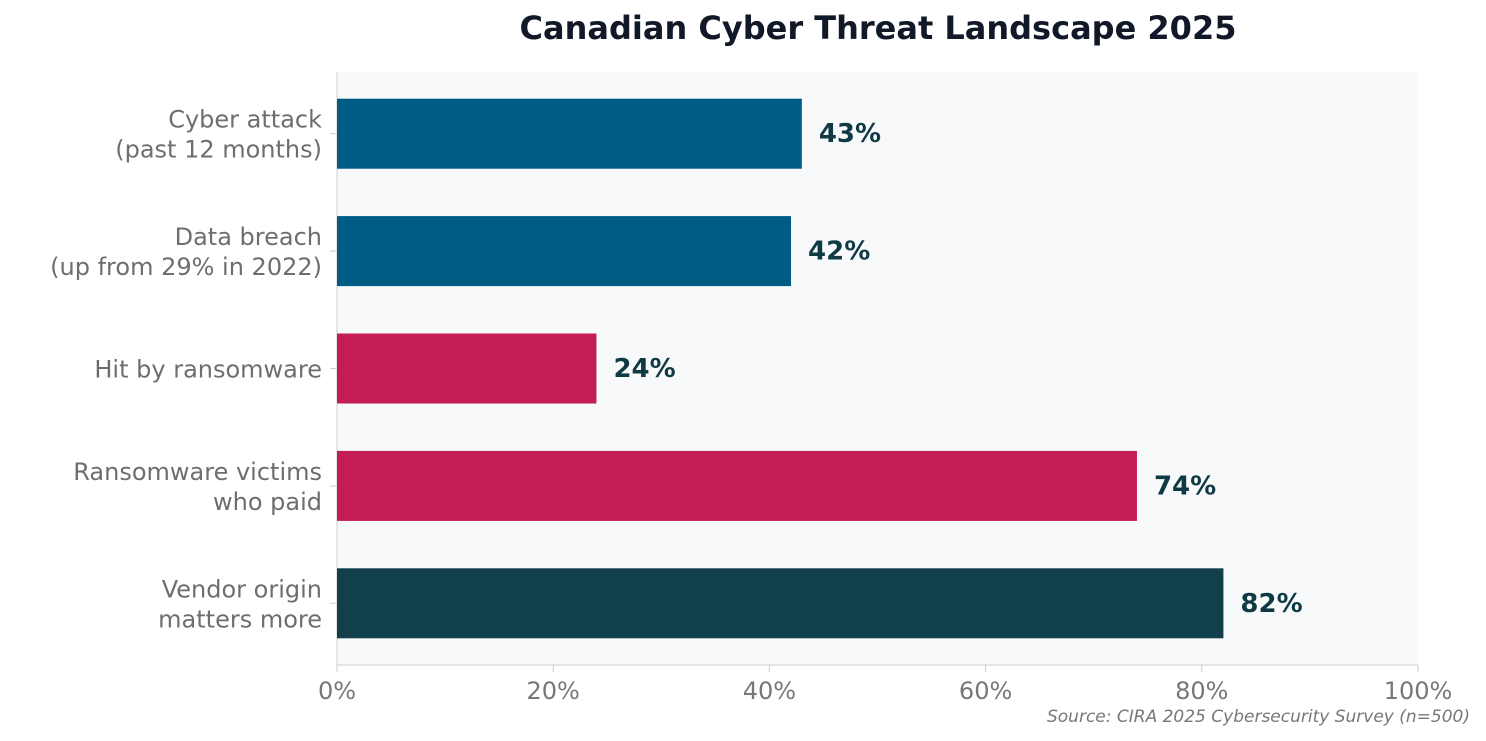 The width and height of the screenshot is (1486, 741). Describe the element at coordinates (553, 691) in the screenshot. I see `x-tick-label: 20%` at that location.